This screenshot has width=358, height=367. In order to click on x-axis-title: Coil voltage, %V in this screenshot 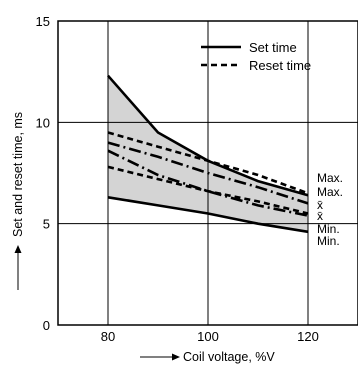, I will do `click(207, 357)`.